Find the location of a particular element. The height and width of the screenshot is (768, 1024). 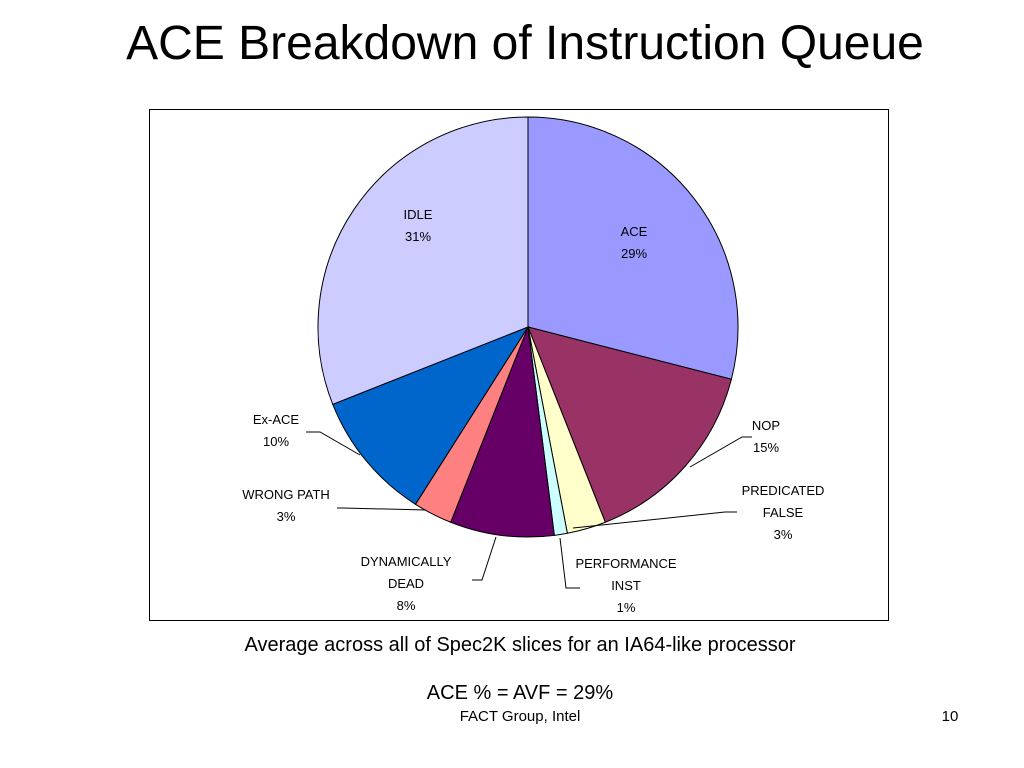

pie-slice-idle is located at coordinates (423, 260).